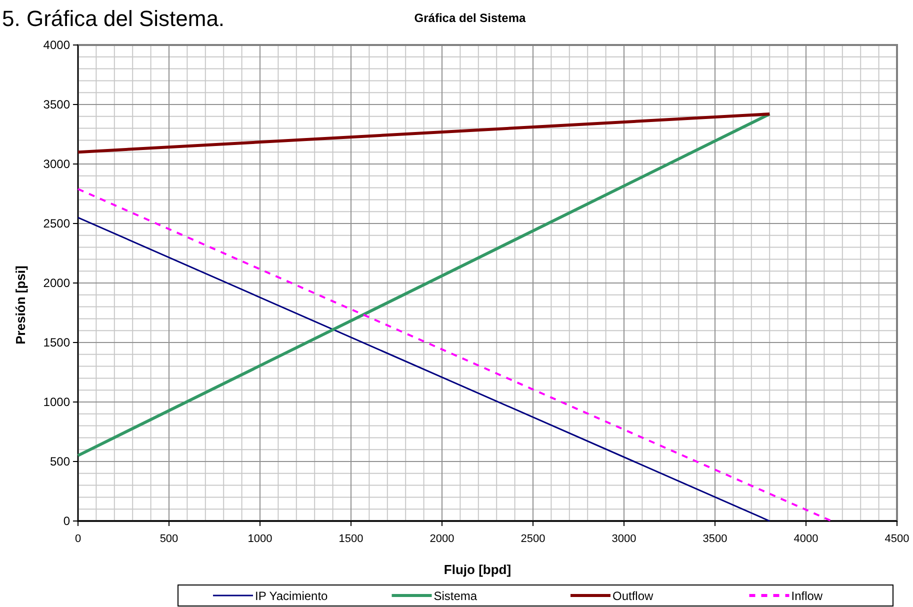 The image size is (913, 607). What do you see at coordinates (715, 539) in the screenshot?
I see `x-tick-label: 3500` at bounding box center [715, 539].